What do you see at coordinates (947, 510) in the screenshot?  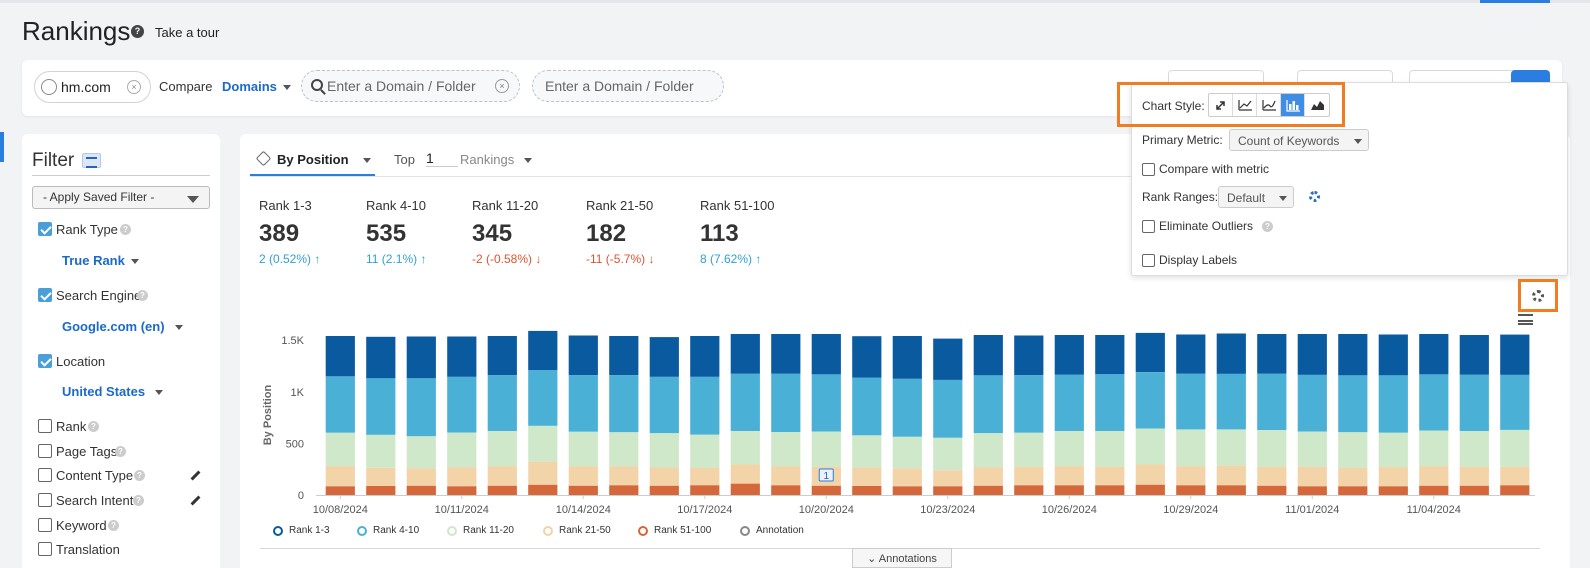 I see `x-tick-label: 10/23/2024` at bounding box center [947, 510].